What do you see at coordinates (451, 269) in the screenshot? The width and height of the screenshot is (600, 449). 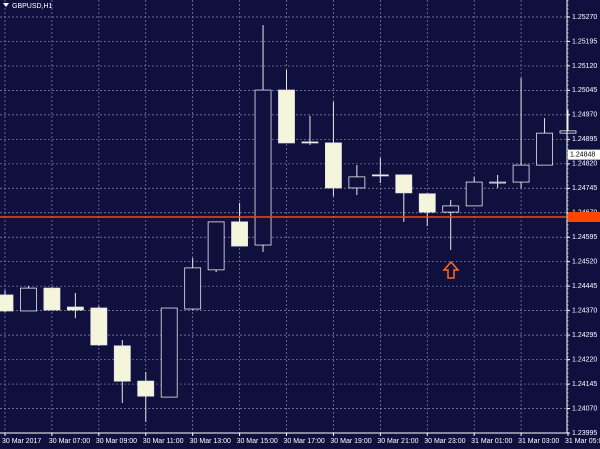 I see `arrow-annotation` at bounding box center [451, 269].